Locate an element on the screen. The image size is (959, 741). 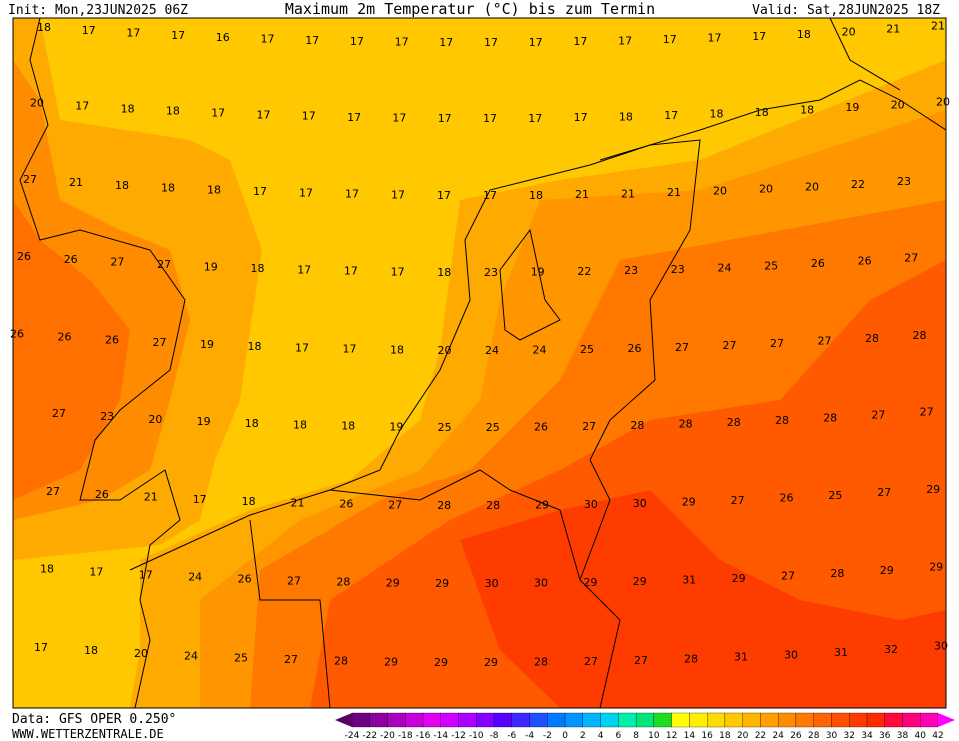
colorbar-label: 34 is located at coordinates (867, 736).